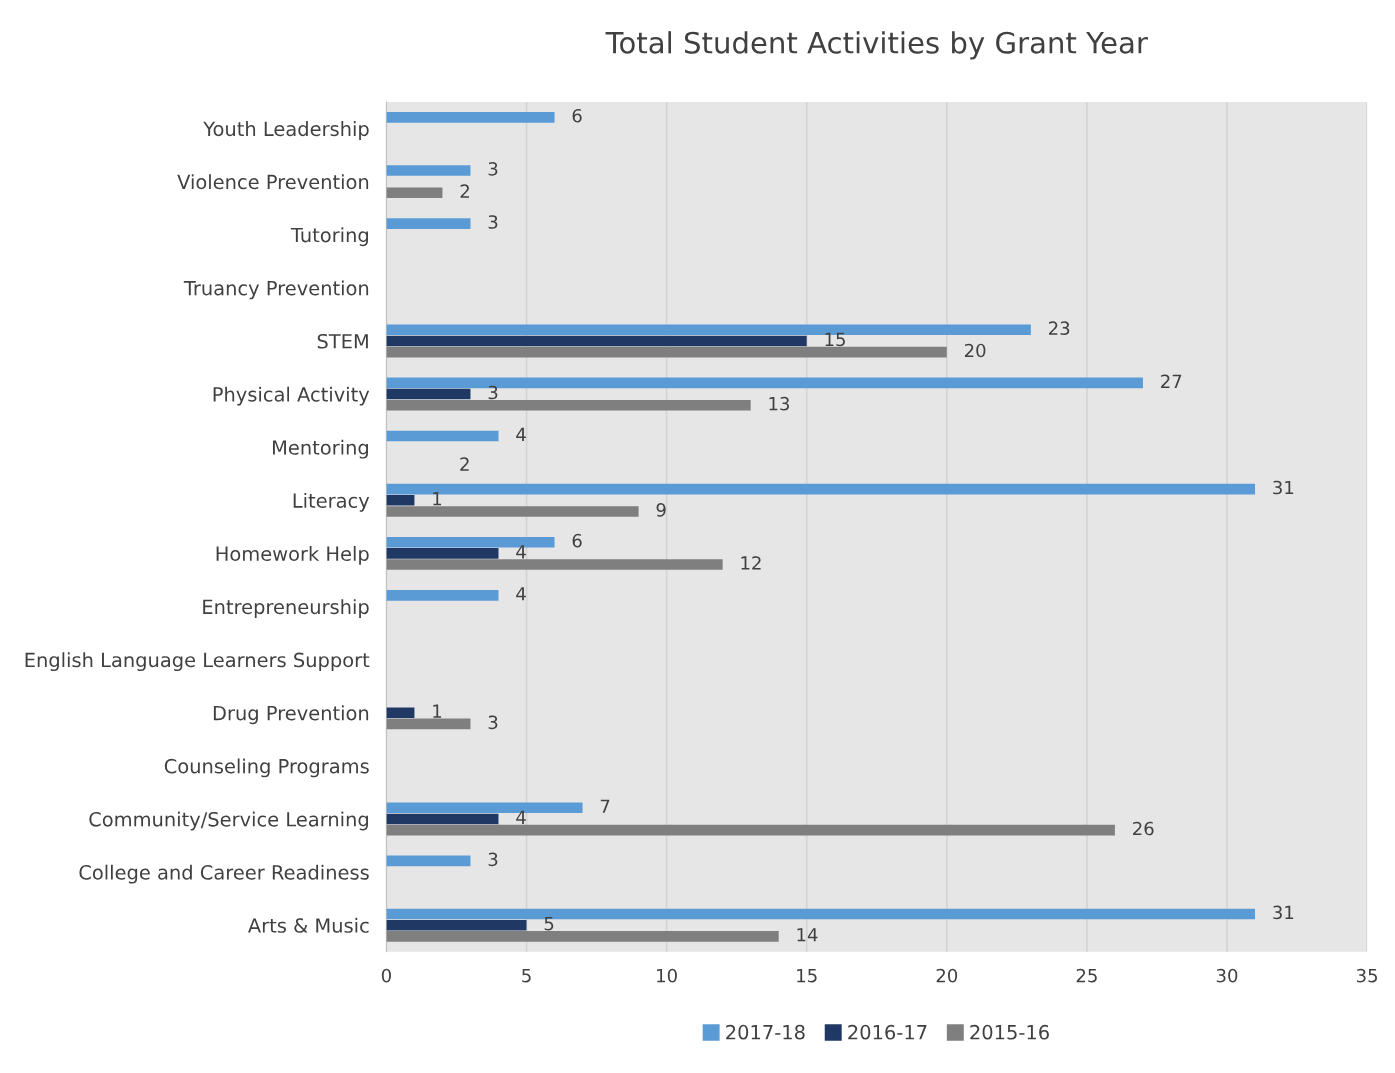  Describe the element at coordinates (661, 510) in the screenshot. I see `data-label: 9` at that location.